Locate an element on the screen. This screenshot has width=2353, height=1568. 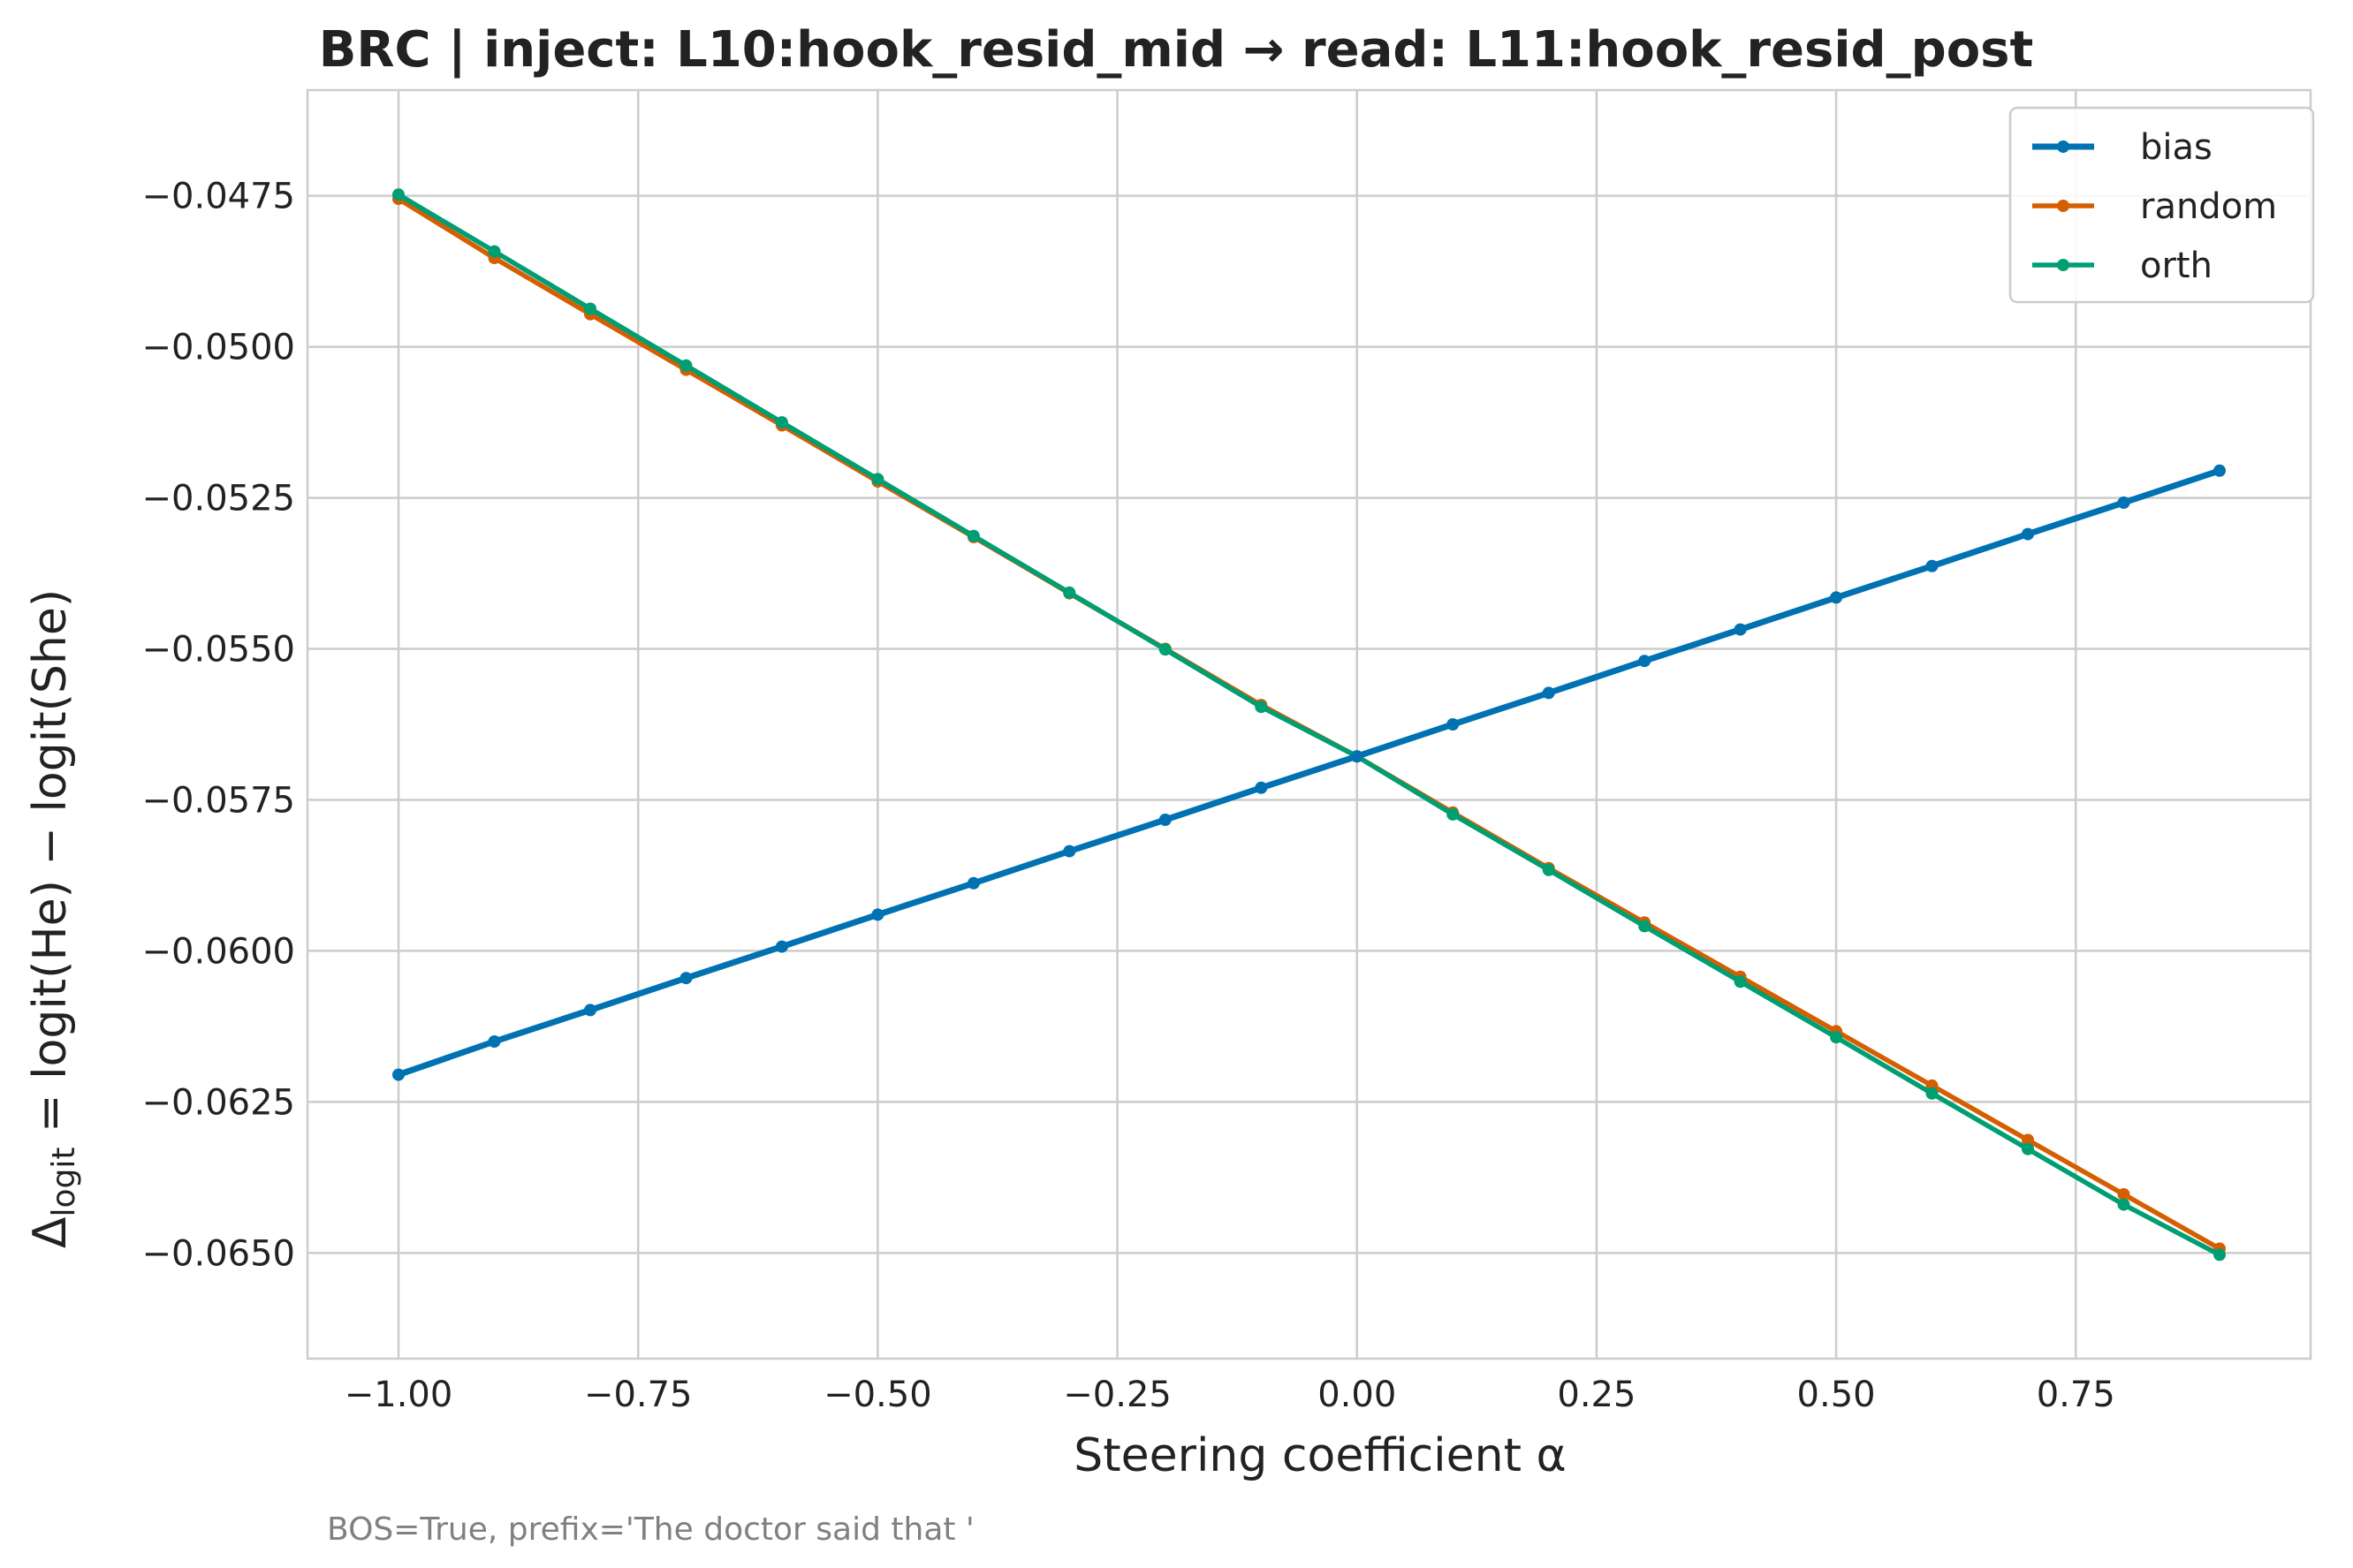
y-tick-label: −0.0625 is located at coordinates (218, 1102).